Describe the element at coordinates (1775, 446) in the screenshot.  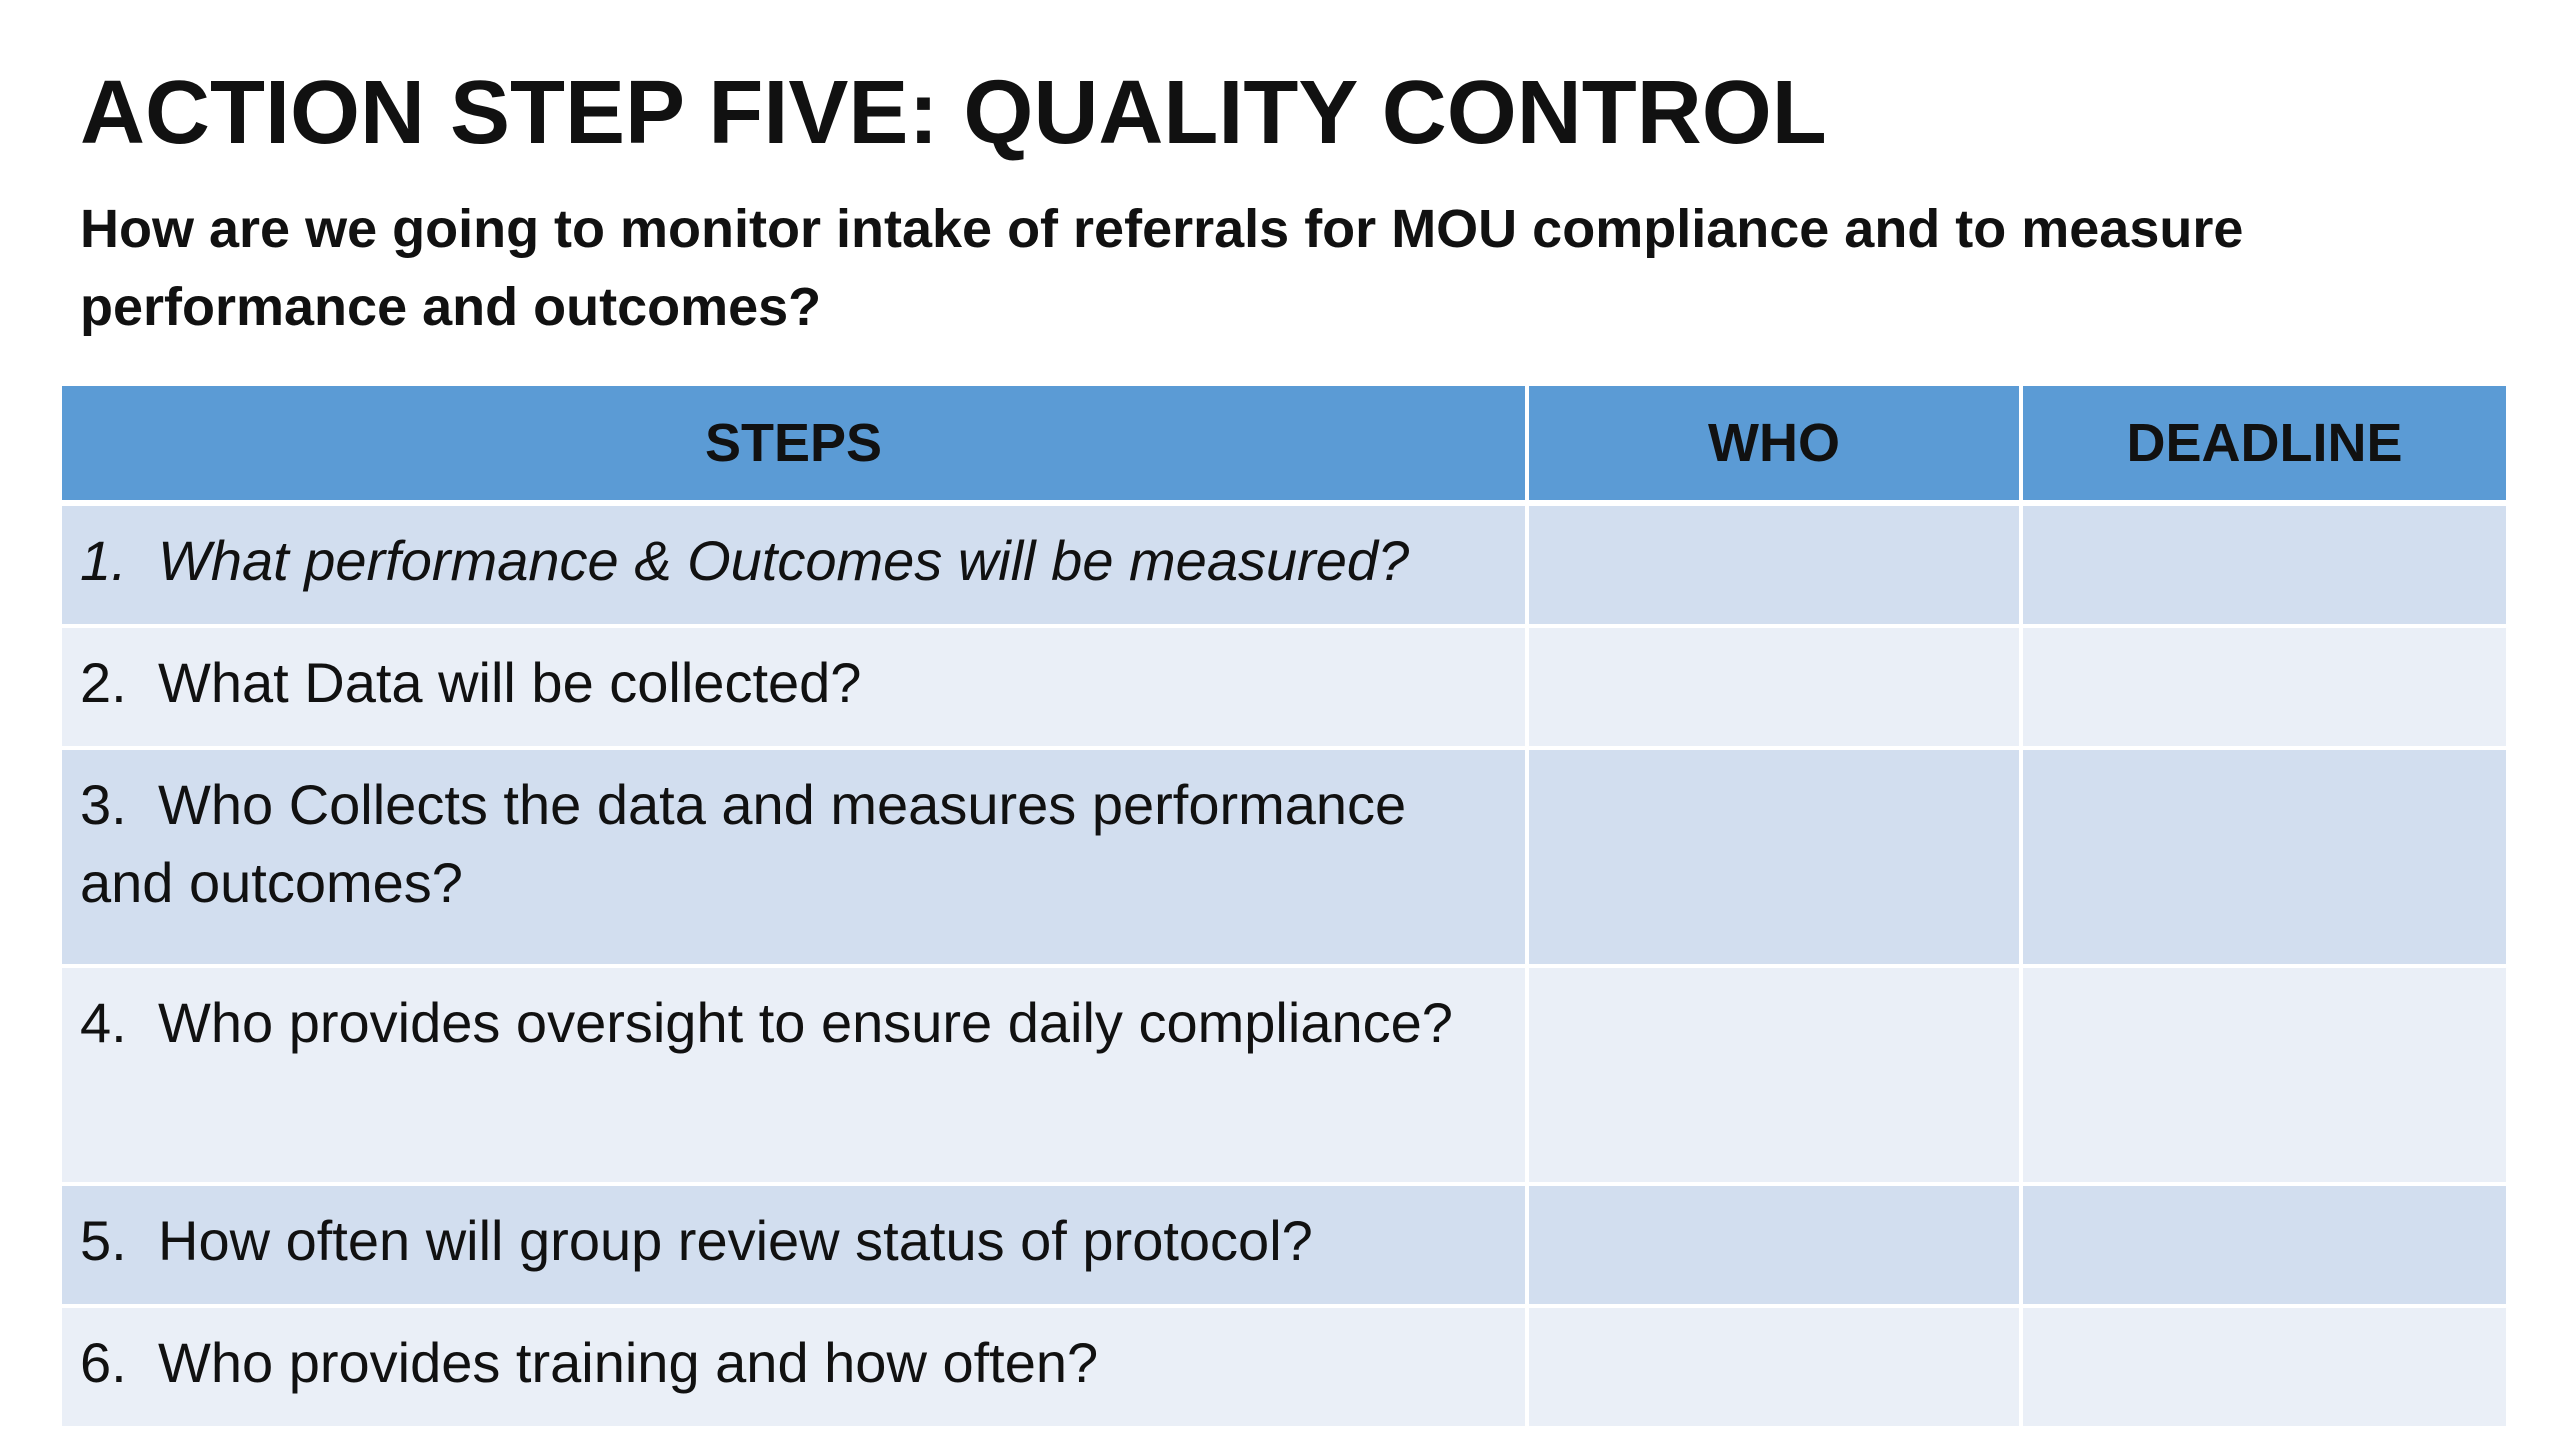
I see `header-who: WHO` at that location.